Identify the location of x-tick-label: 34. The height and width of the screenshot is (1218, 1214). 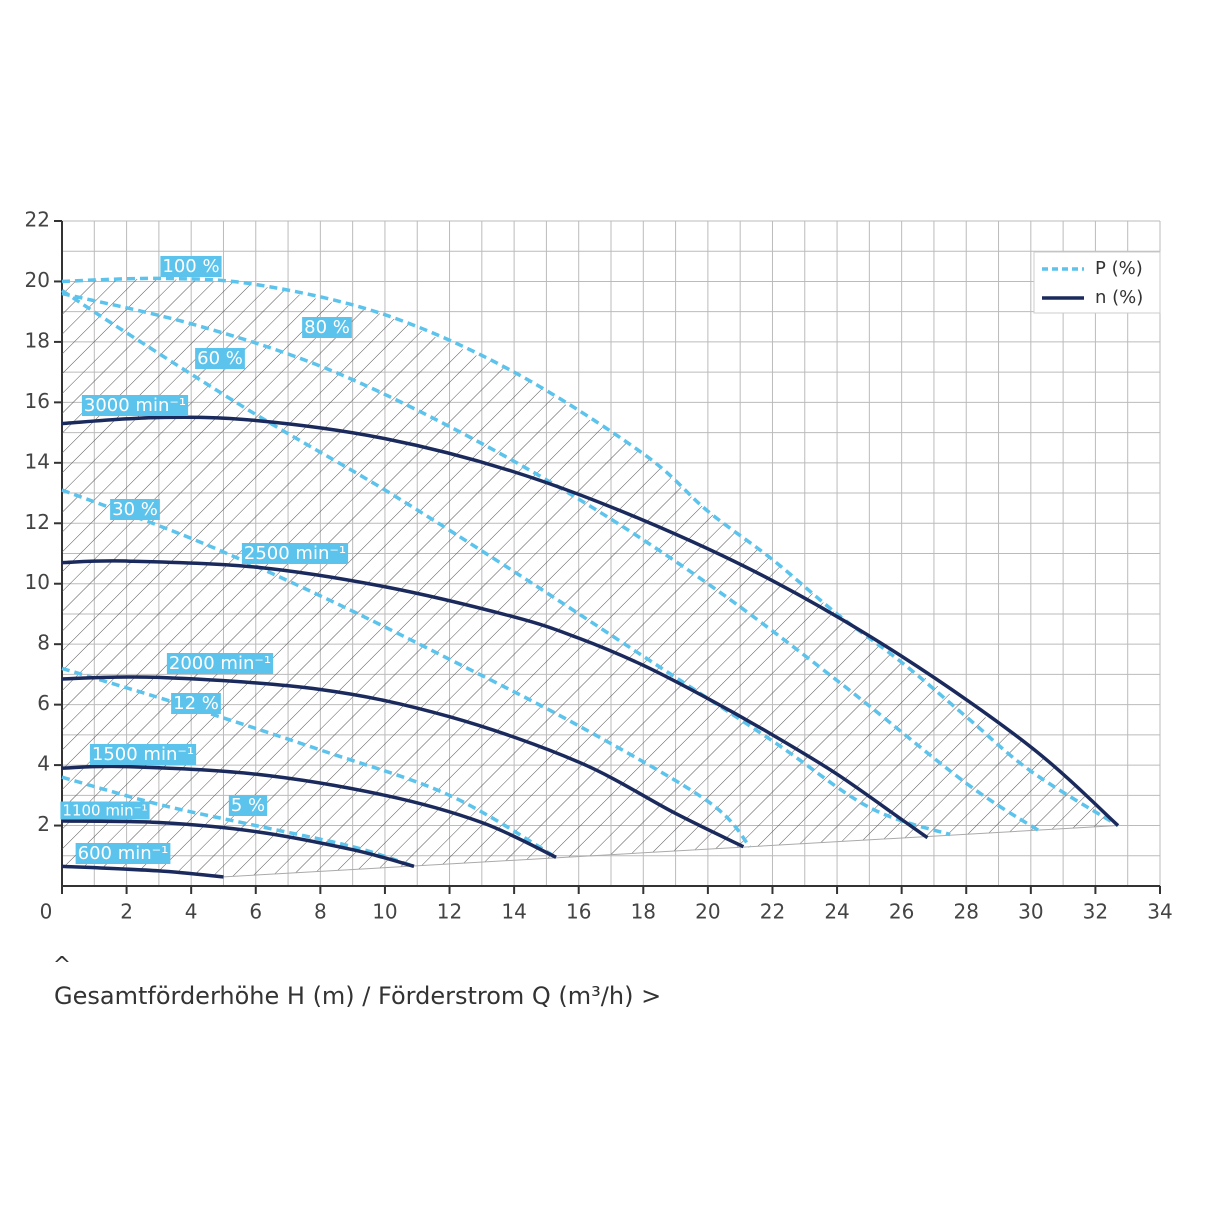
(1159, 912).